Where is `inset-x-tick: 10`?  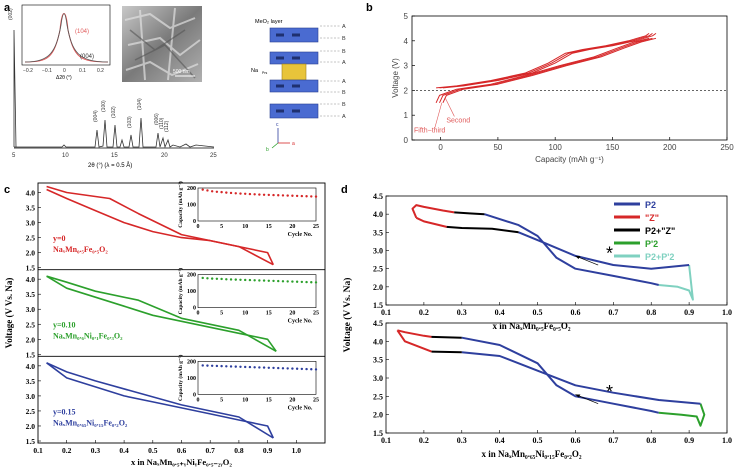 inset-x-tick: 10 is located at coordinates (245, 314).